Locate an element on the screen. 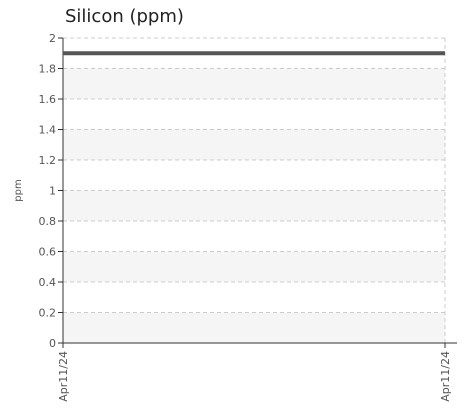  y-tick-label: 0.4 is located at coordinates (48, 282).